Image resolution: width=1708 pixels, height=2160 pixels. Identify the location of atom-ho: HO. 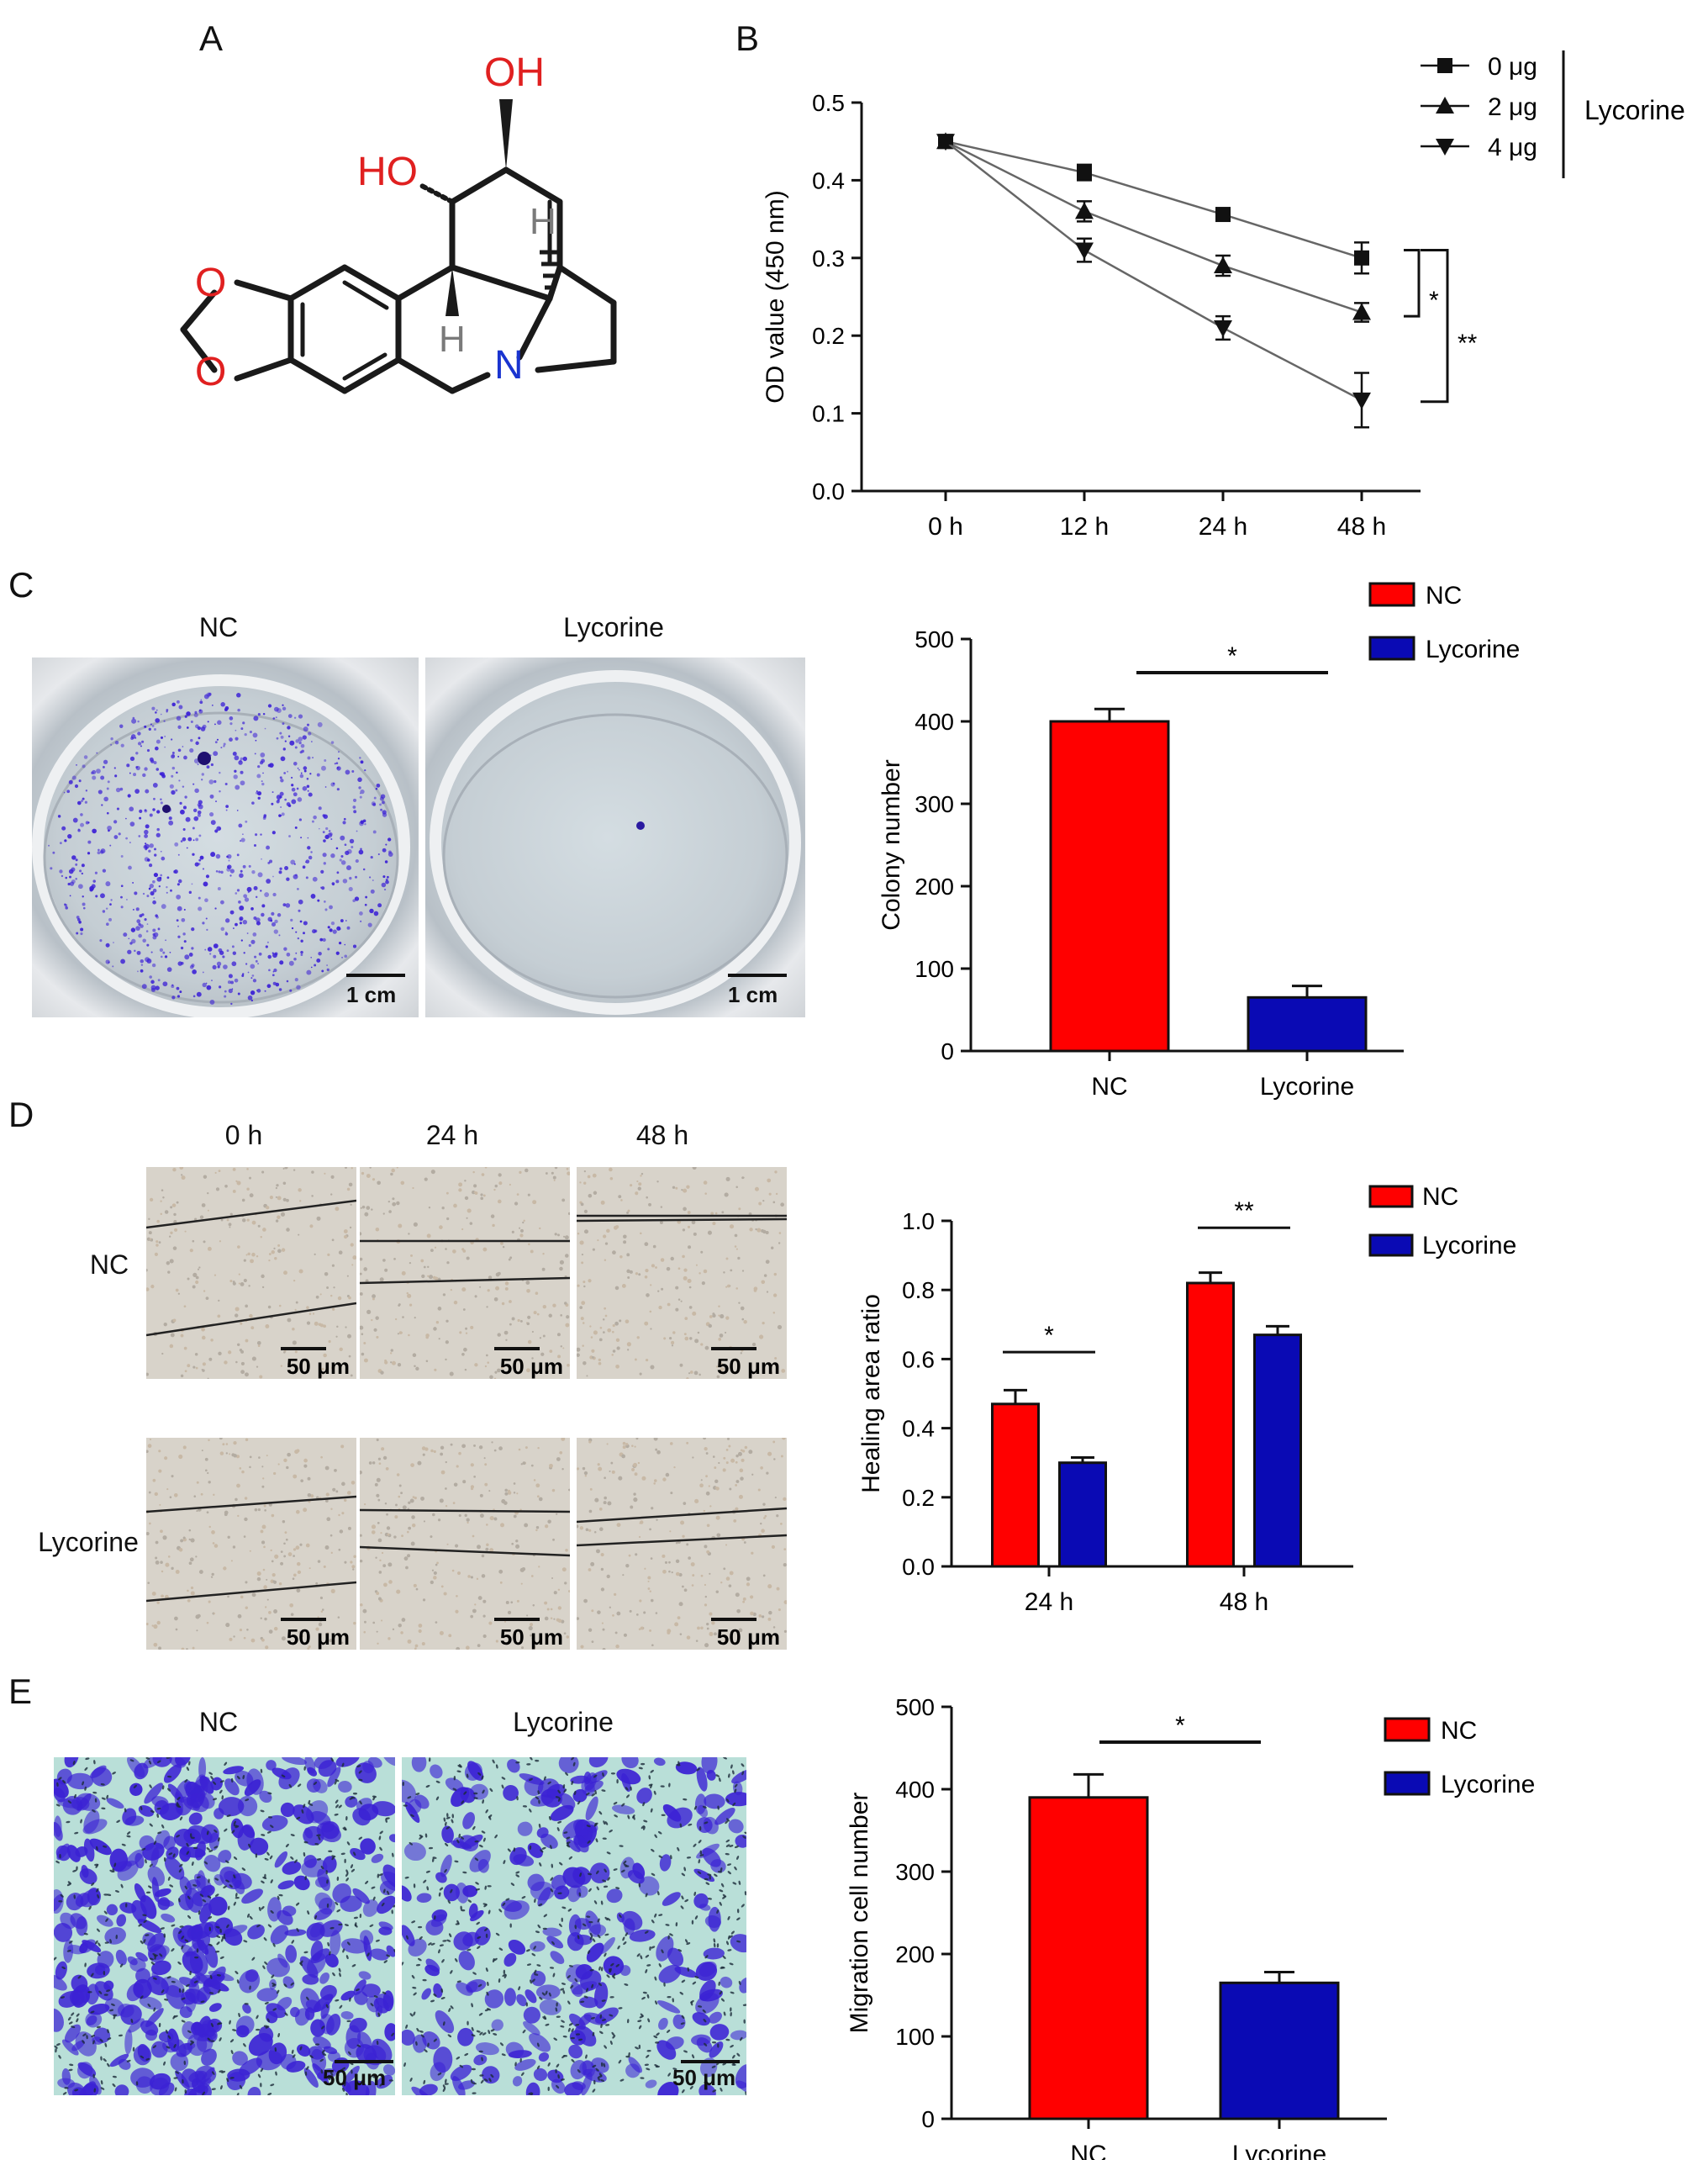
(387, 172).